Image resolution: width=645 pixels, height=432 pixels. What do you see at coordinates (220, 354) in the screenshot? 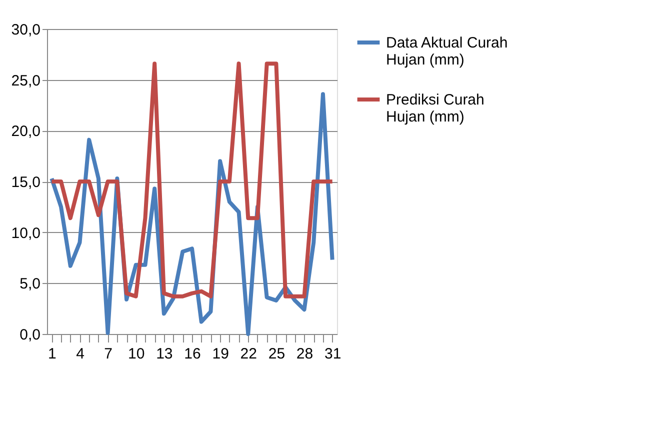
I see `x-tick-label: 19` at bounding box center [220, 354].